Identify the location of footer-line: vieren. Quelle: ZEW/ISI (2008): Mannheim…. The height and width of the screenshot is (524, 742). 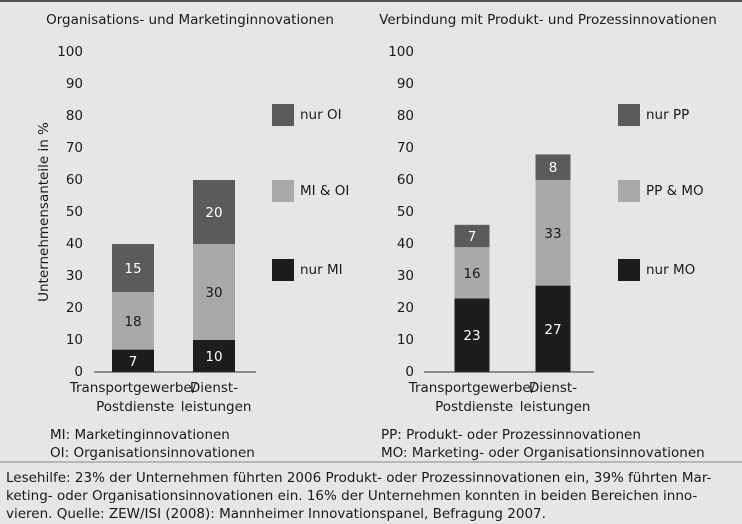
(276, 514).